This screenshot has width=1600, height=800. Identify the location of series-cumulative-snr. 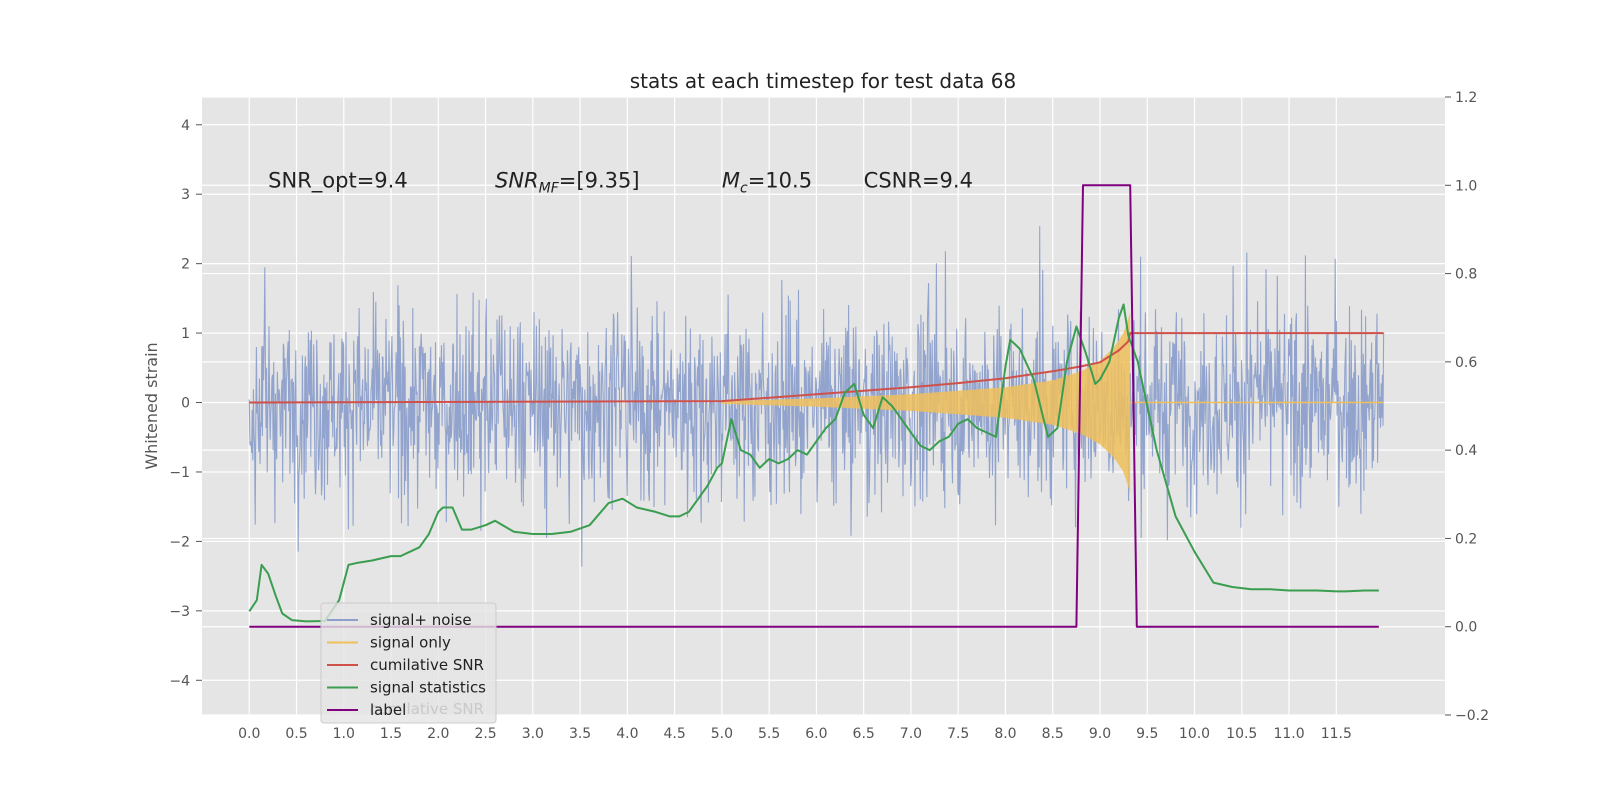
(816, 368).